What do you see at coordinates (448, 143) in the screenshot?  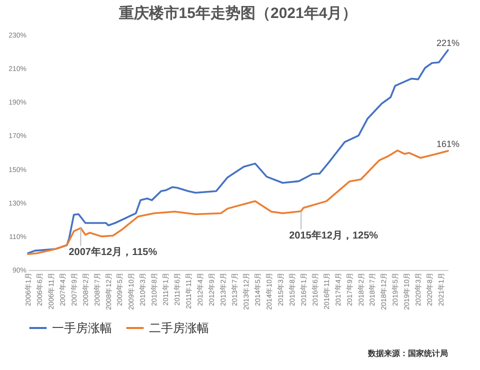 I see `annotation: 161%` at bounding box center [448, 143].